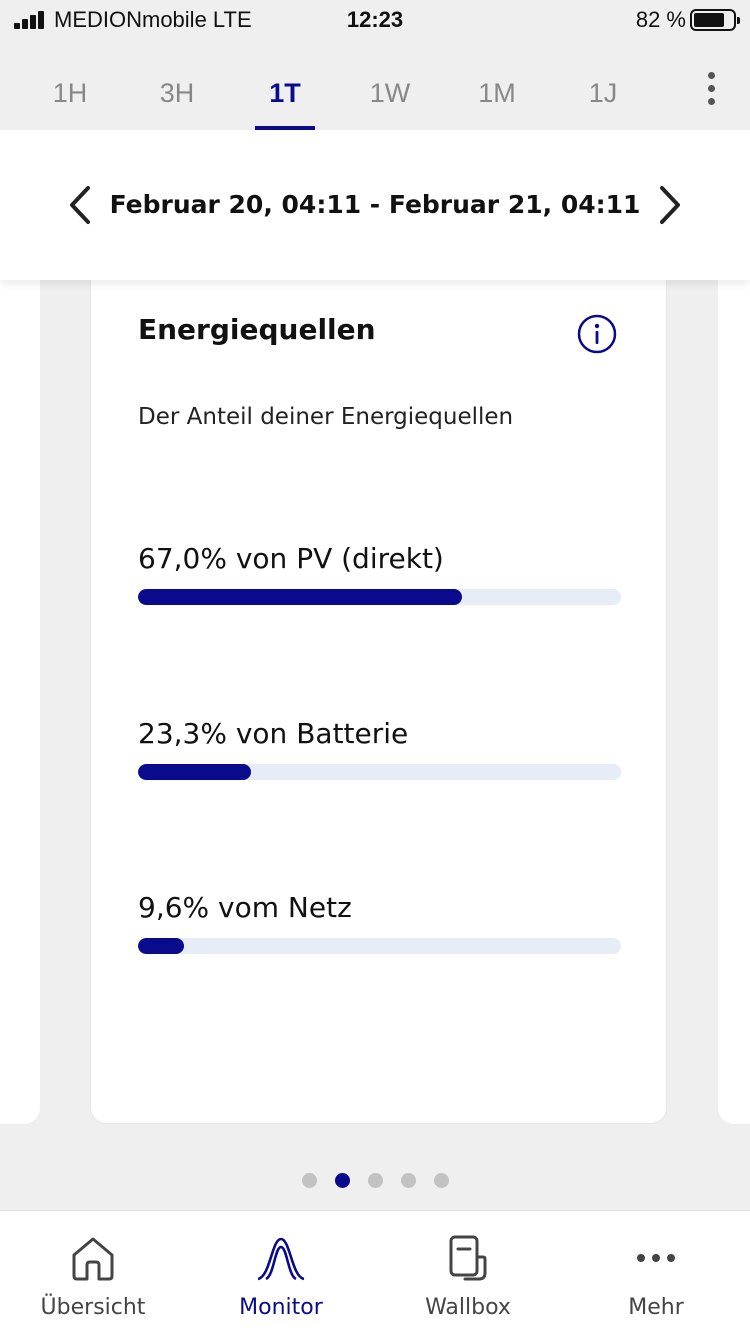  What do you see at coordinates (93, 1259) in the screenshot?
I see `home-icon` at bounding box center [93, 1259].